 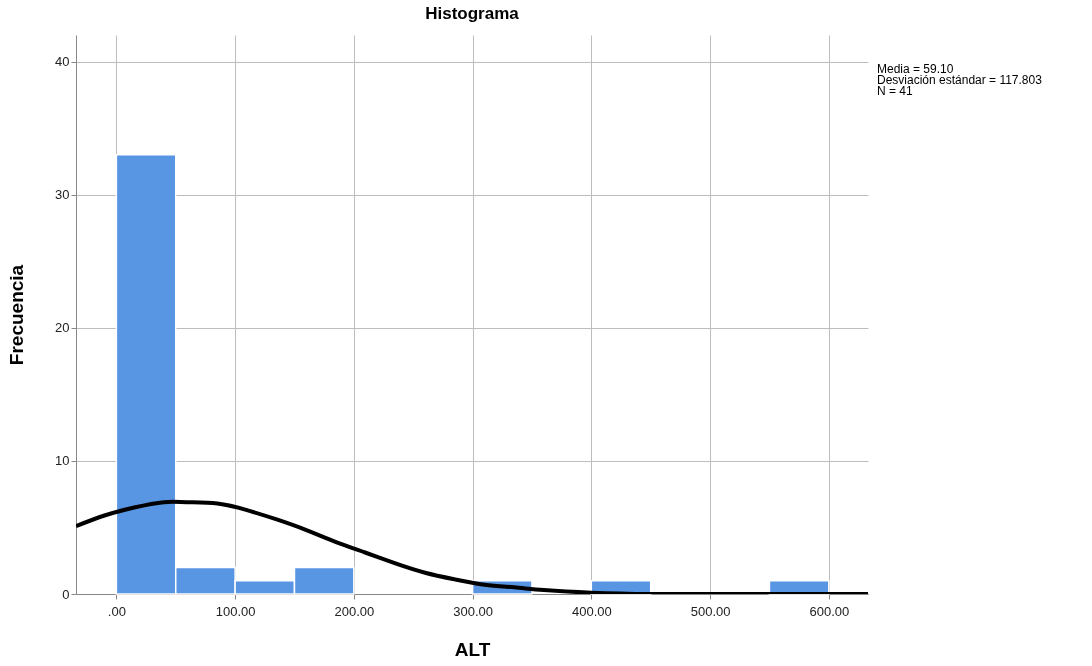 I want to click on x-tick-label: 300.00, so click(x=473, y=611).